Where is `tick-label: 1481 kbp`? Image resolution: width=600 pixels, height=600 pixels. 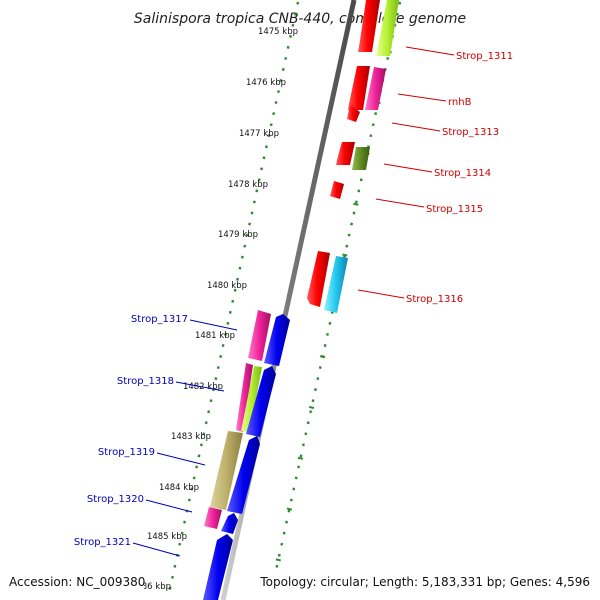
tick-label: 1481 kbp is located at coordinates (215, 336).